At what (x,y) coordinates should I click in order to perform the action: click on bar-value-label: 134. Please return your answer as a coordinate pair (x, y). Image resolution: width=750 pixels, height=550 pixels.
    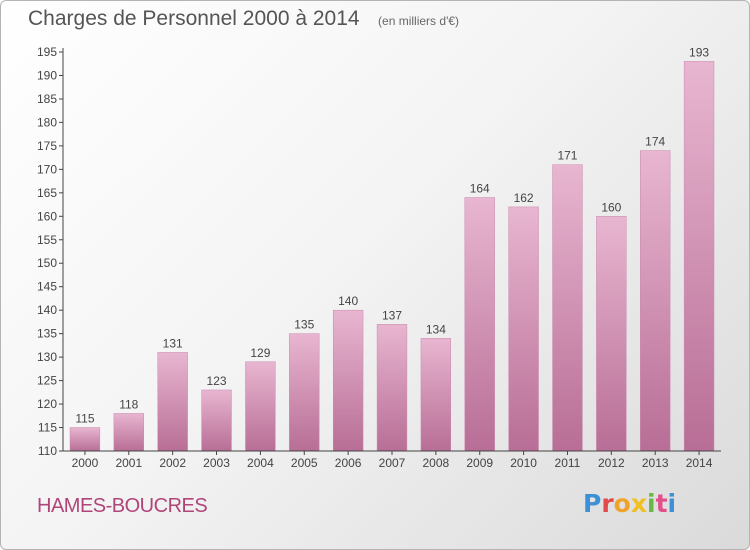
    Looking at the image, I should click on (436, 329).